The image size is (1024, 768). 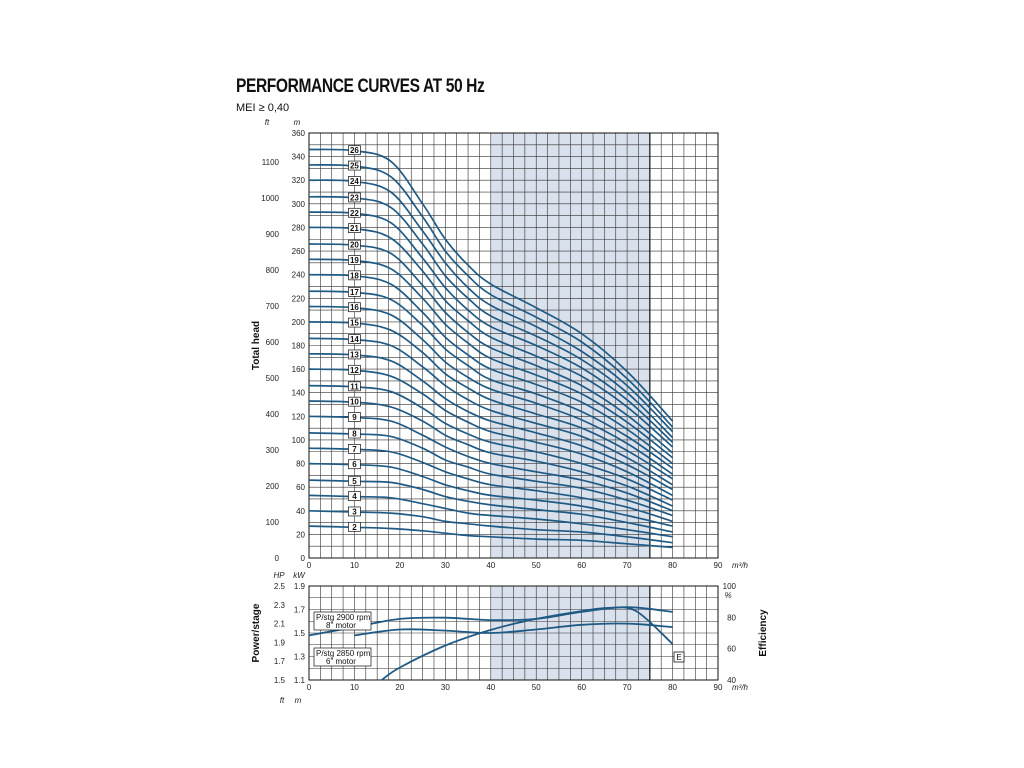 I want to click on power-y-tick-hp: 1.7, so click(x=280, y=661).